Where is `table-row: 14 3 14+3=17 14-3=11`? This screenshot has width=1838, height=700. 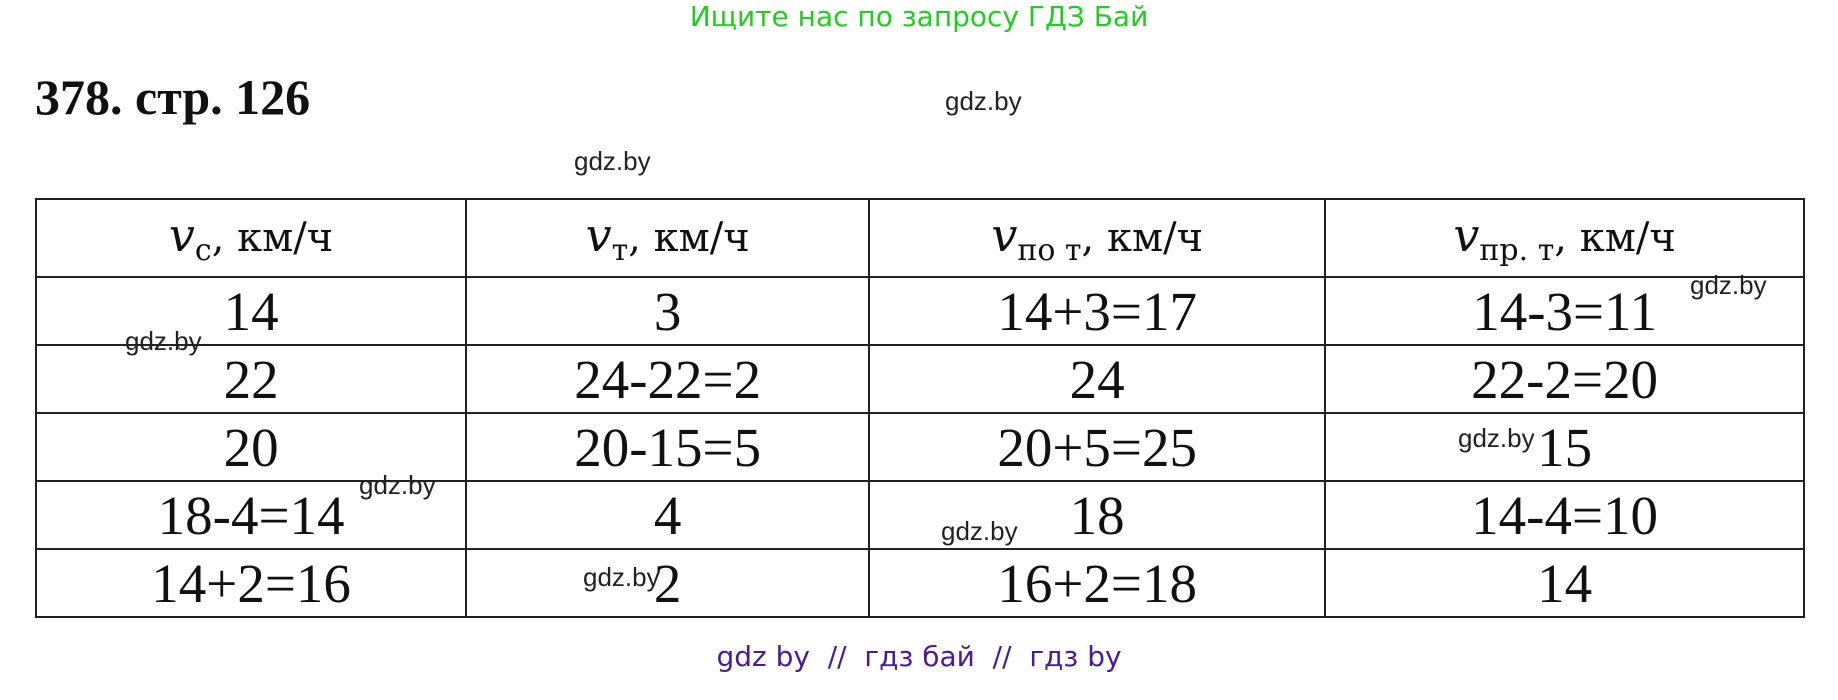 table-row: 14 3 14+3=17 14-3=11 is located at coordinates (919, 311).